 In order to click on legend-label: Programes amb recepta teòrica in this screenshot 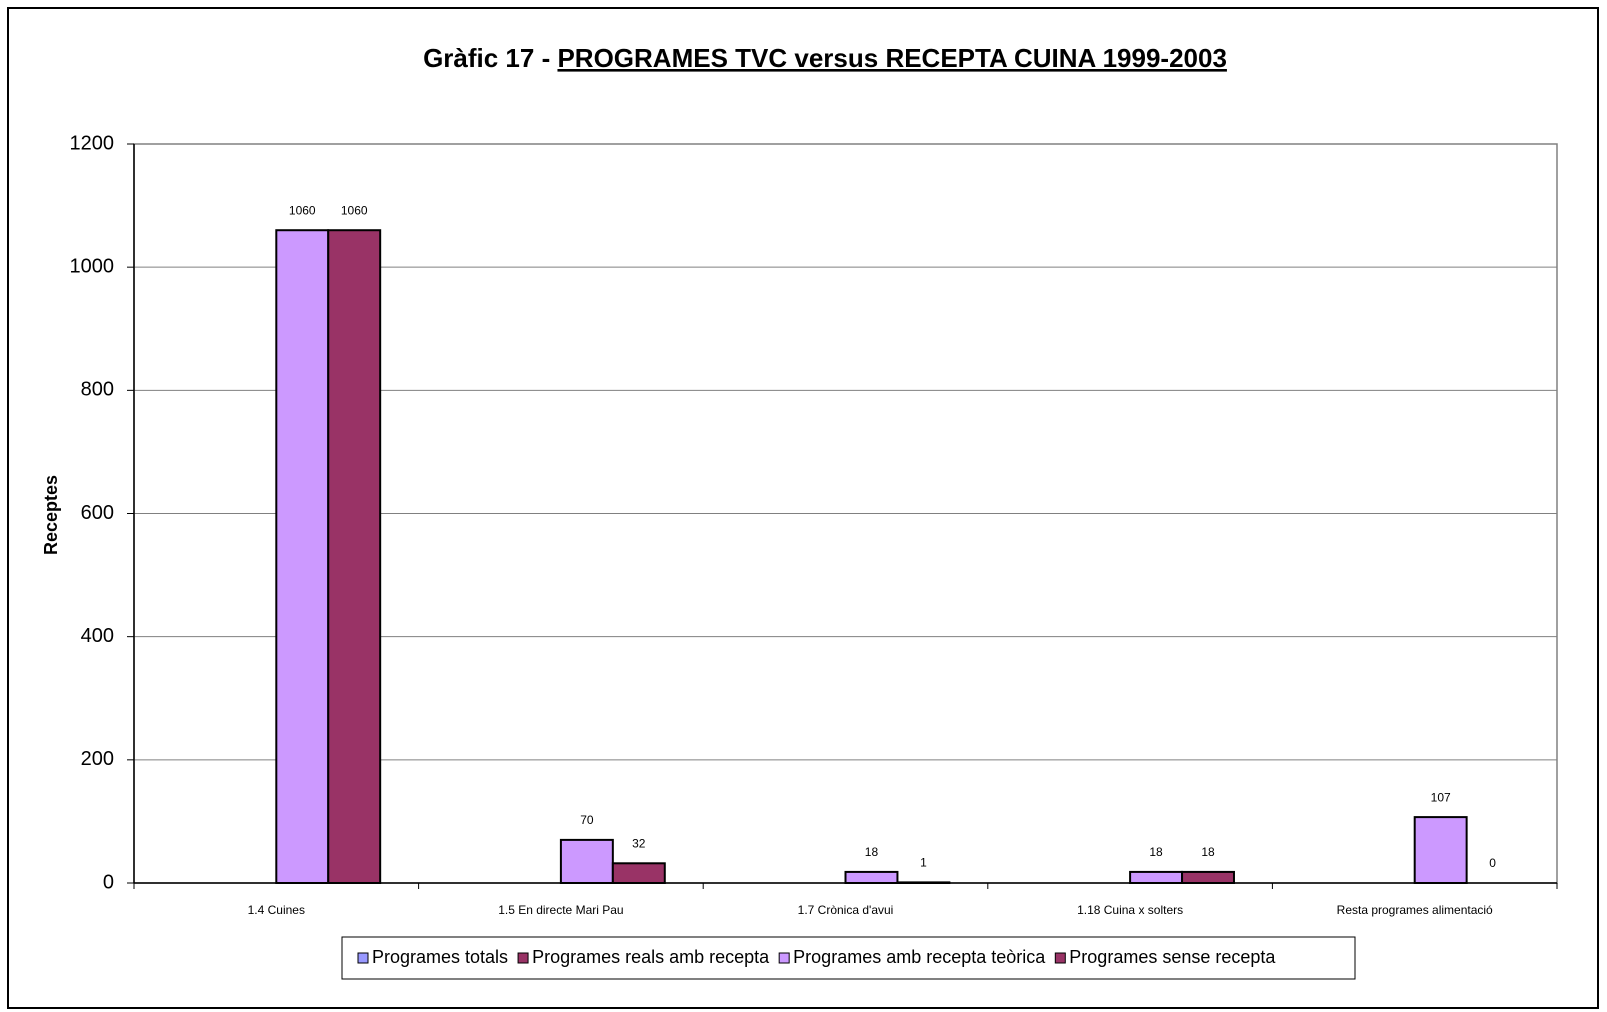, I will do `click(919, 957)`.